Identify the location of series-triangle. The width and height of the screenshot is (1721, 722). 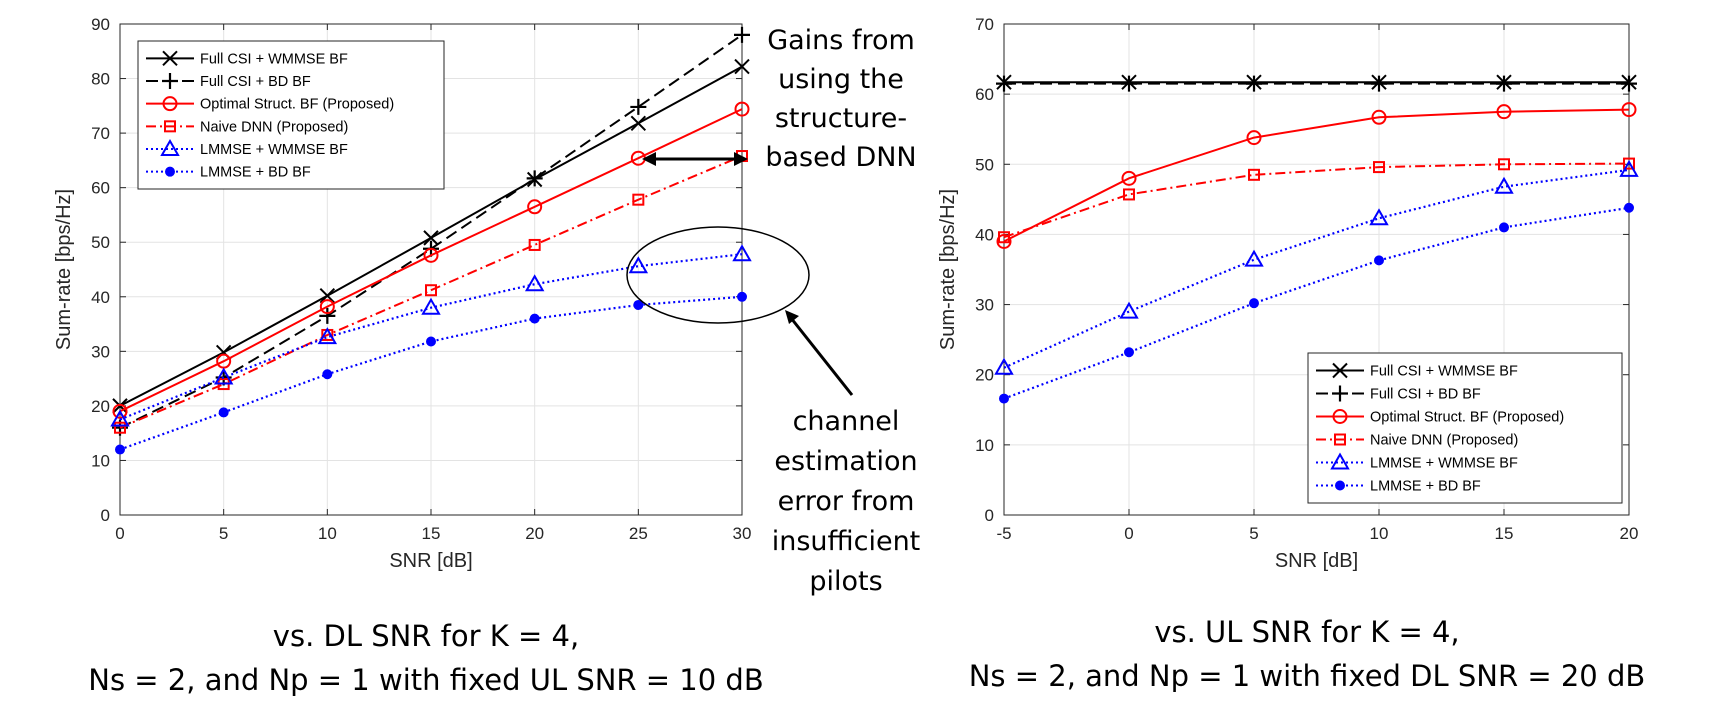
(1316, 267).